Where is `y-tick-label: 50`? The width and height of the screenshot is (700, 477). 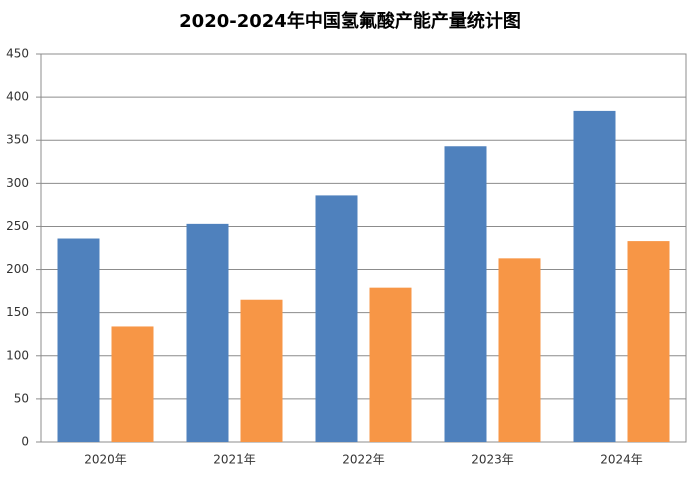 y-tick-label: 50 is located at coordinates (21, 398).